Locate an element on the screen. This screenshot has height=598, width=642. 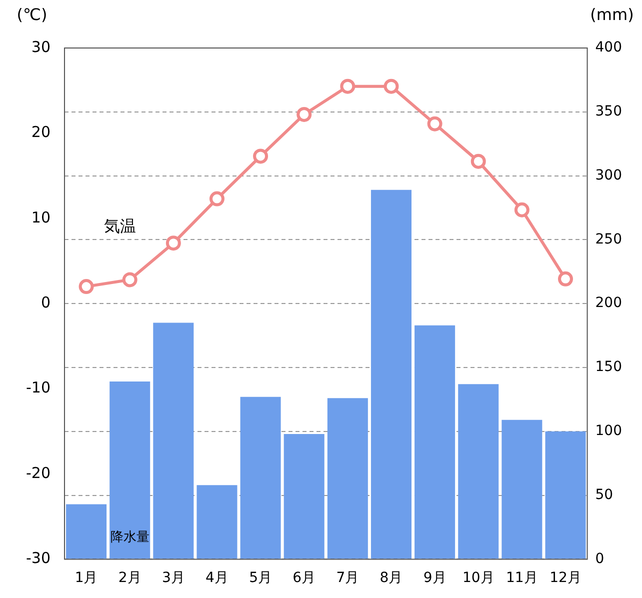
x-tick-label: 8月 is located at coordinates (391, 578).